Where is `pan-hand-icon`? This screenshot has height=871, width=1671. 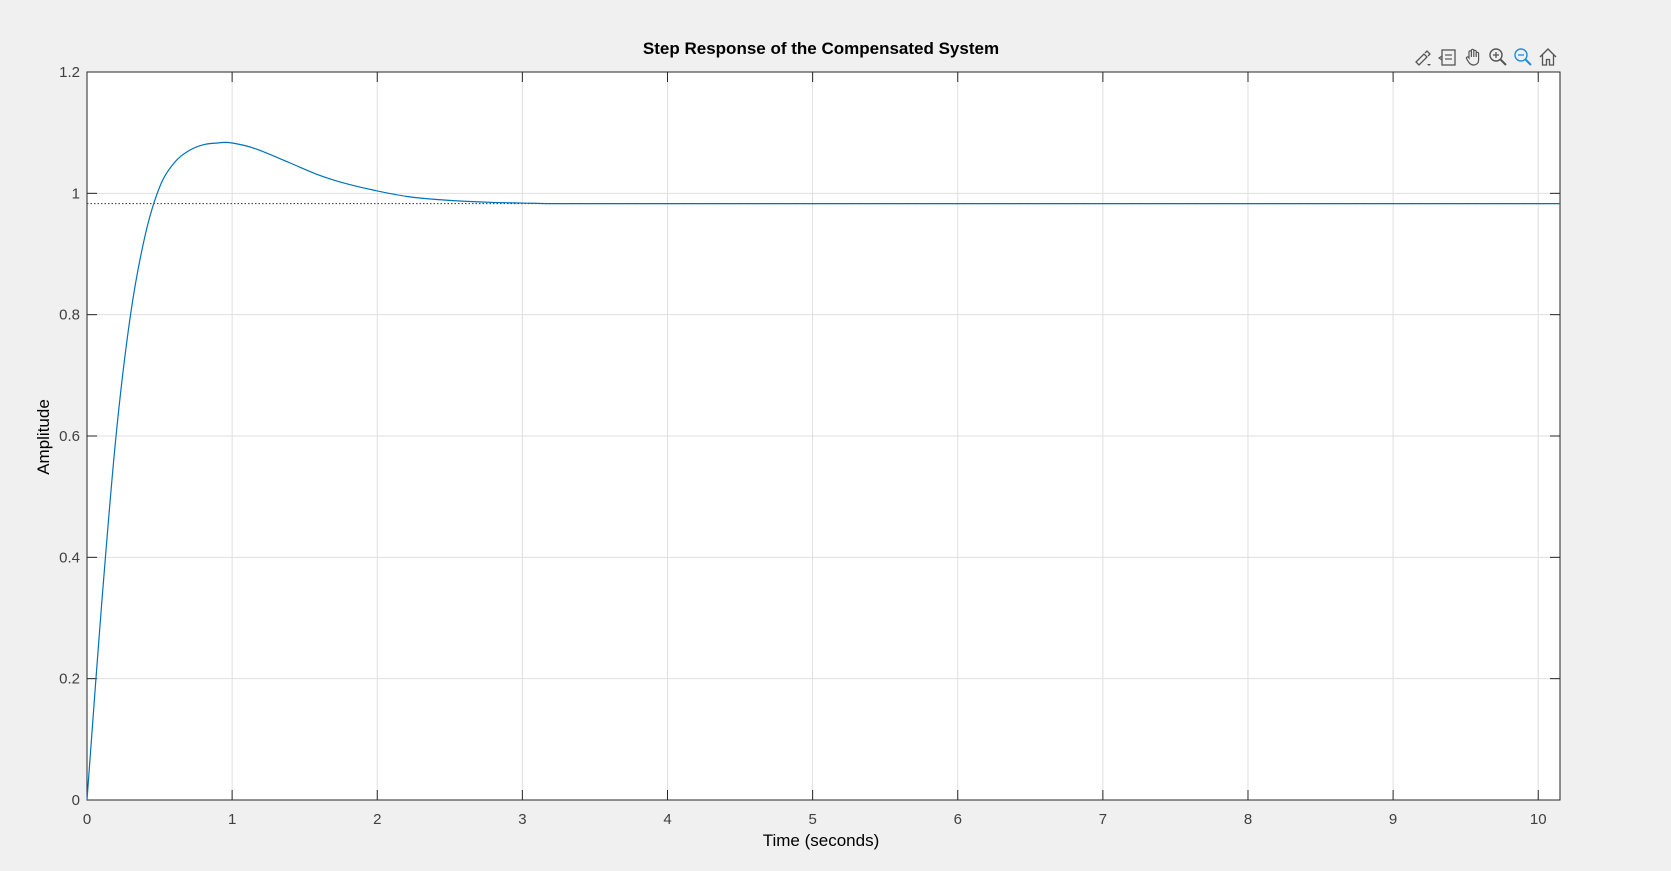 pan-hand-icon is located at coordinates (1472, 57).